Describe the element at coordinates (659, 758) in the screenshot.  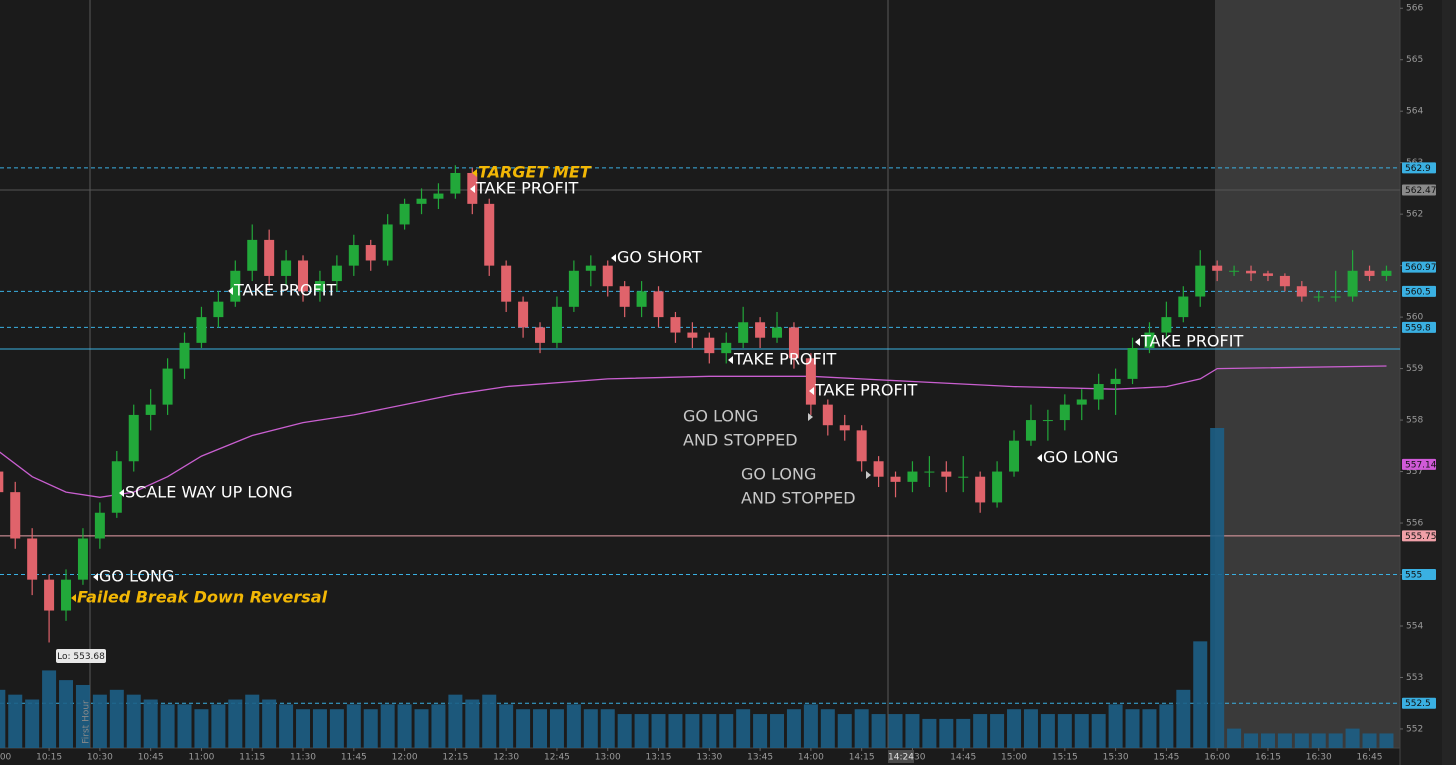
I see `x-tick-label: 13:15` at that location.